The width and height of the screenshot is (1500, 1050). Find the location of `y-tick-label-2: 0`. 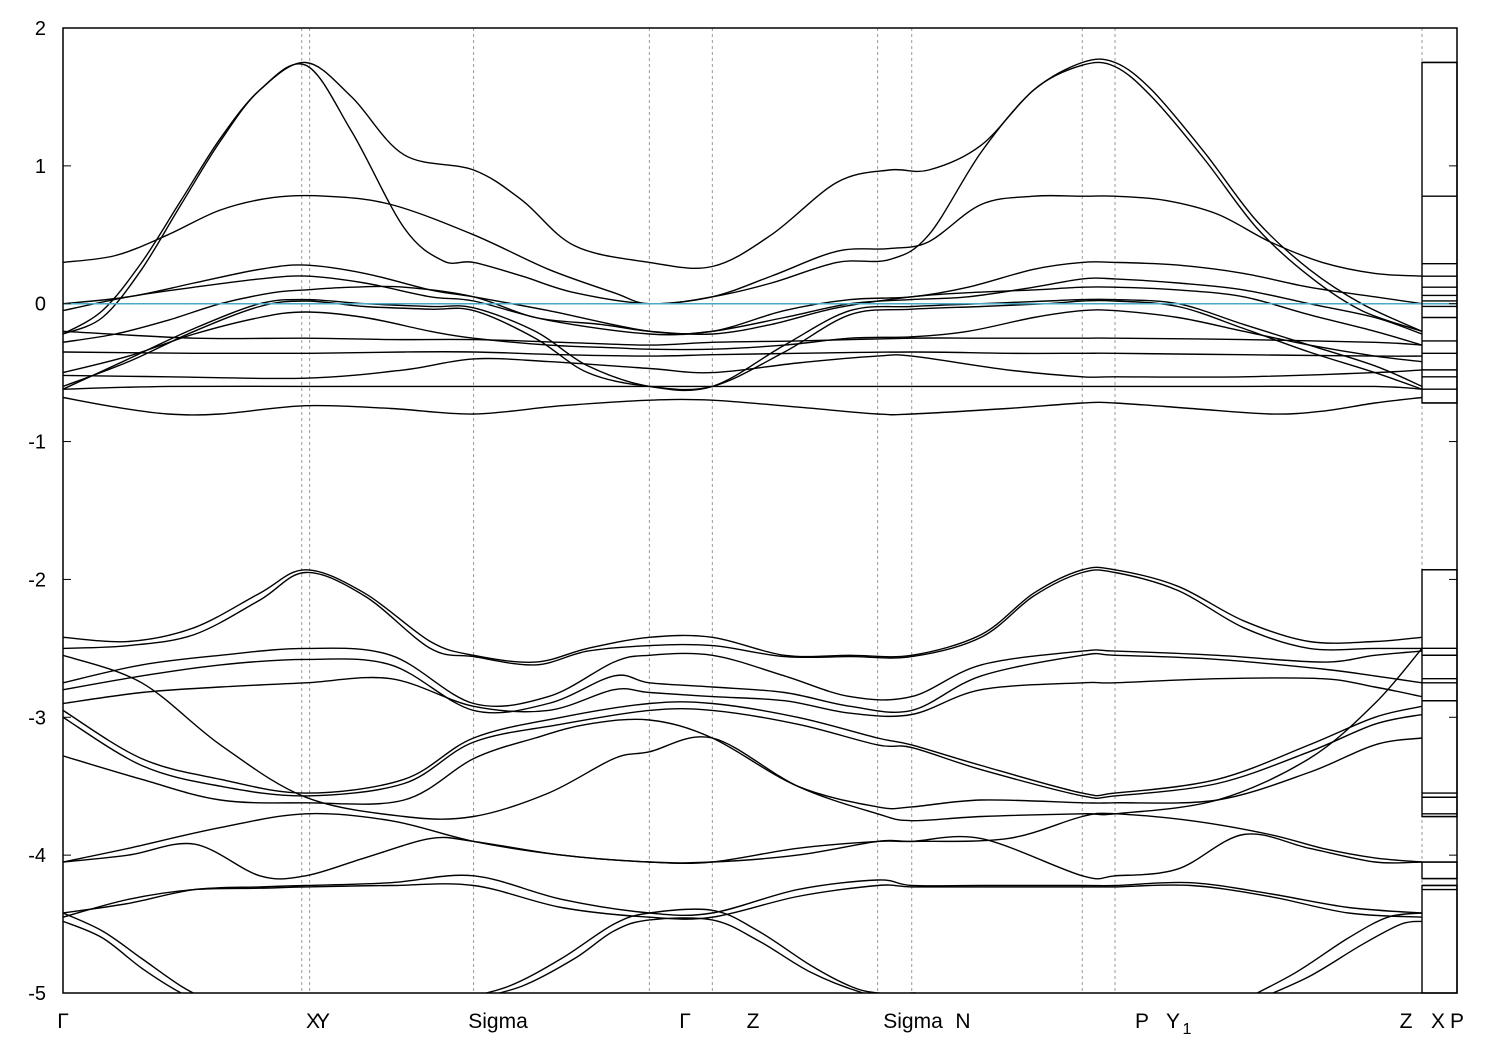

y-tick-label-2: 0 is located at coordinates (40, 305).